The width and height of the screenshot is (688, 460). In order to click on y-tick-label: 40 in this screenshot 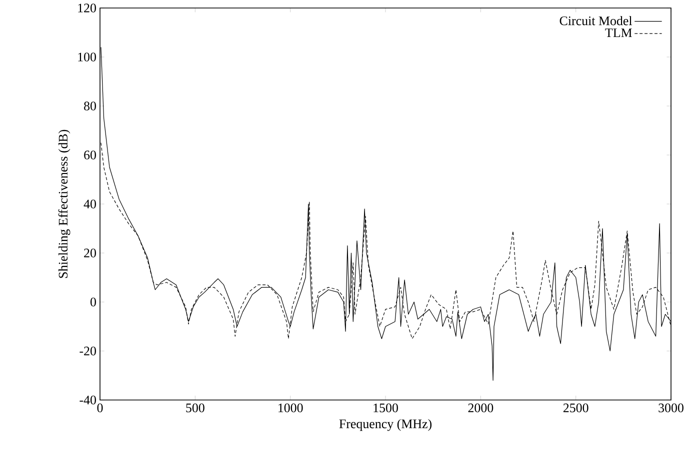, I will do `click(90, 204)`.